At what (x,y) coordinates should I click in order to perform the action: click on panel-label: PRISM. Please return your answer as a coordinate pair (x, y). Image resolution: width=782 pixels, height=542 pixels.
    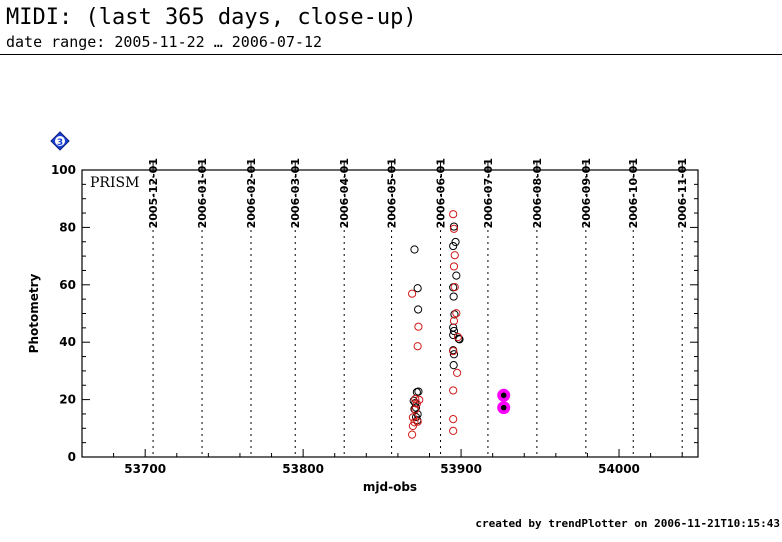
    Looking at the image, I should click on (114, 183).